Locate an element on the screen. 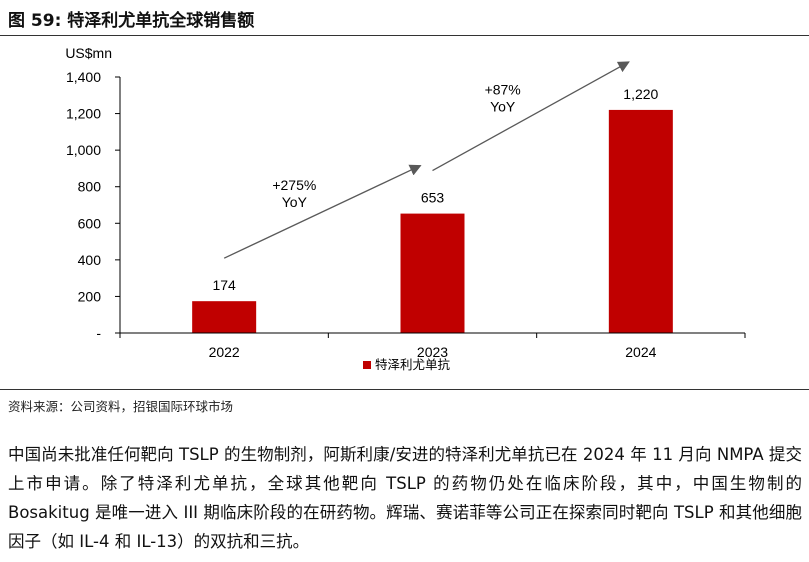  x-tick-label: 2022 is located at coordinates (224, 352).